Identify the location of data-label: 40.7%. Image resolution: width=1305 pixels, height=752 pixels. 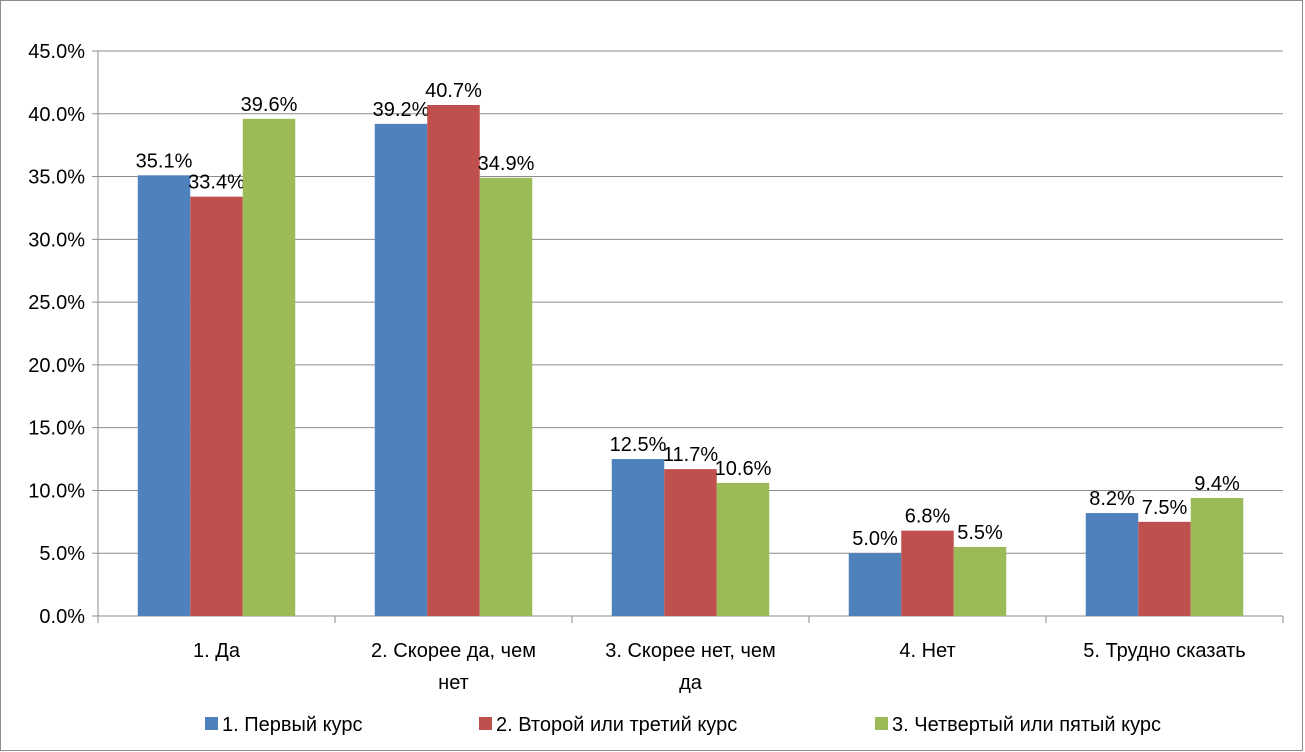
(453, 91).